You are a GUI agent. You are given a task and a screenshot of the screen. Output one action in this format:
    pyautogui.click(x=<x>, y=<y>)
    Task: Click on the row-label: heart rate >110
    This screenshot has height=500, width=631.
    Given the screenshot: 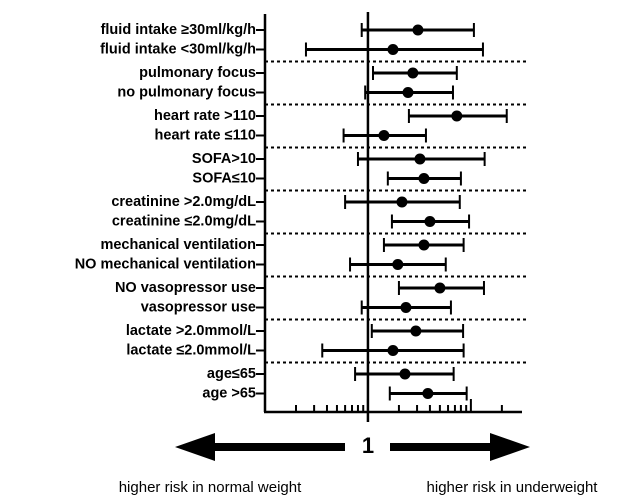 What is the action you would take?
    pyautogui.click(x=205, y=116)
    